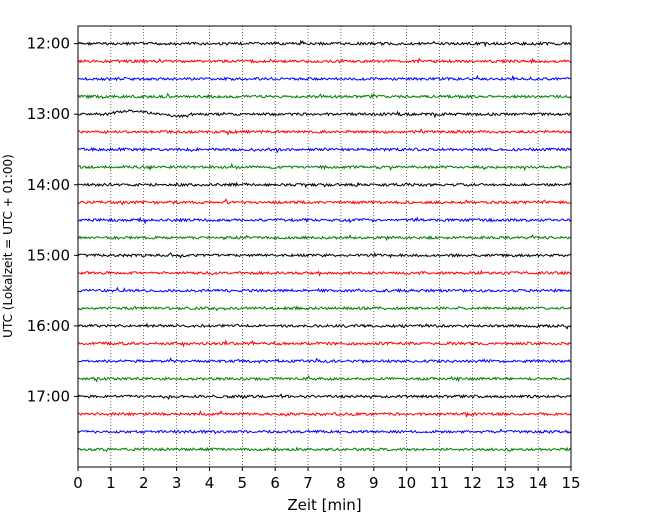 This screenshot has height=520, width=650. What do you see at coordinates (308, 483) in the screenshot?
I see `x-tick-label: 7` at bounding box center [308, 483].